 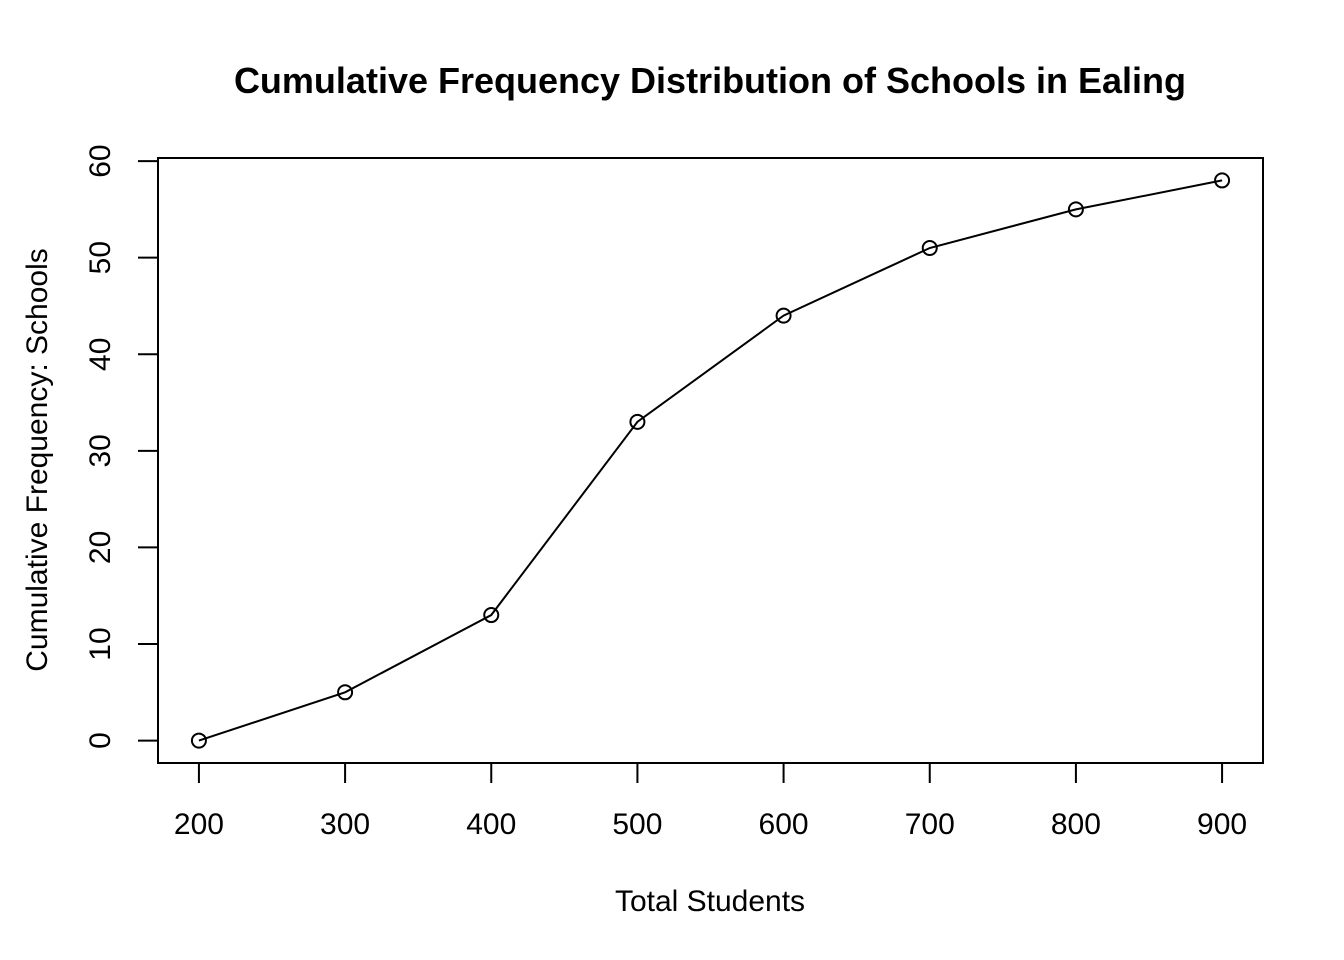 I want to click on x-tick-label-400: 400, so click(x=491, y=824).